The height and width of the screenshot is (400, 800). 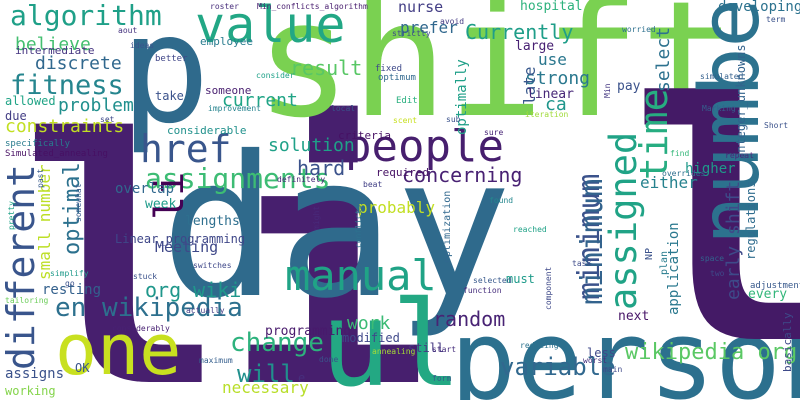 I want to click on word-select: select, so click(x=663, y=59).